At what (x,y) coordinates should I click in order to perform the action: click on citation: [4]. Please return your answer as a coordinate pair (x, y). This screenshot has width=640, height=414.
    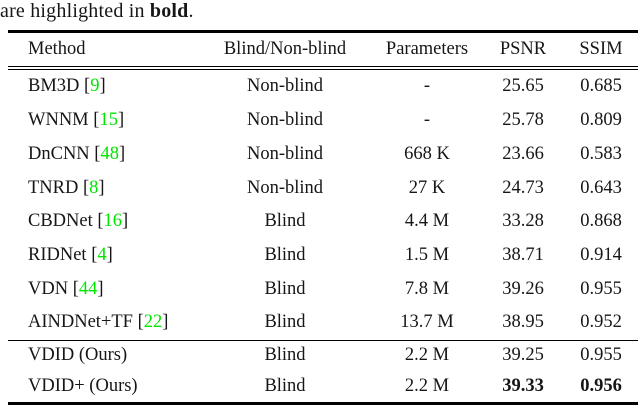
    Looking at the image, I should click on (99, 254).